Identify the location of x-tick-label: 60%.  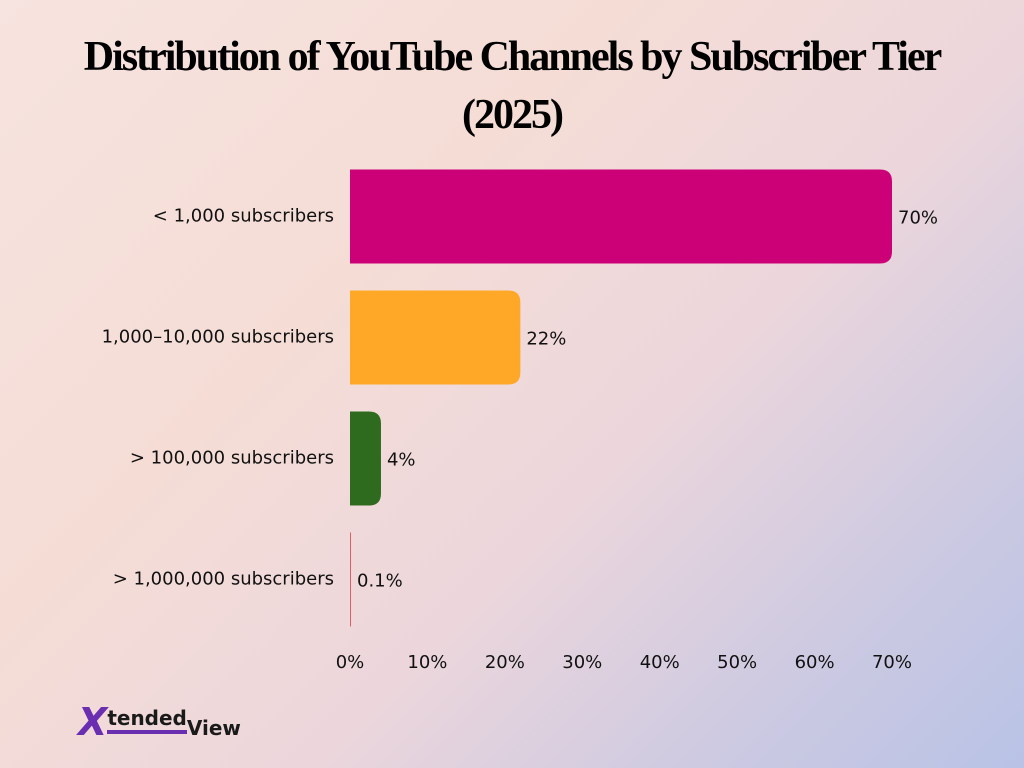
(815, 662).